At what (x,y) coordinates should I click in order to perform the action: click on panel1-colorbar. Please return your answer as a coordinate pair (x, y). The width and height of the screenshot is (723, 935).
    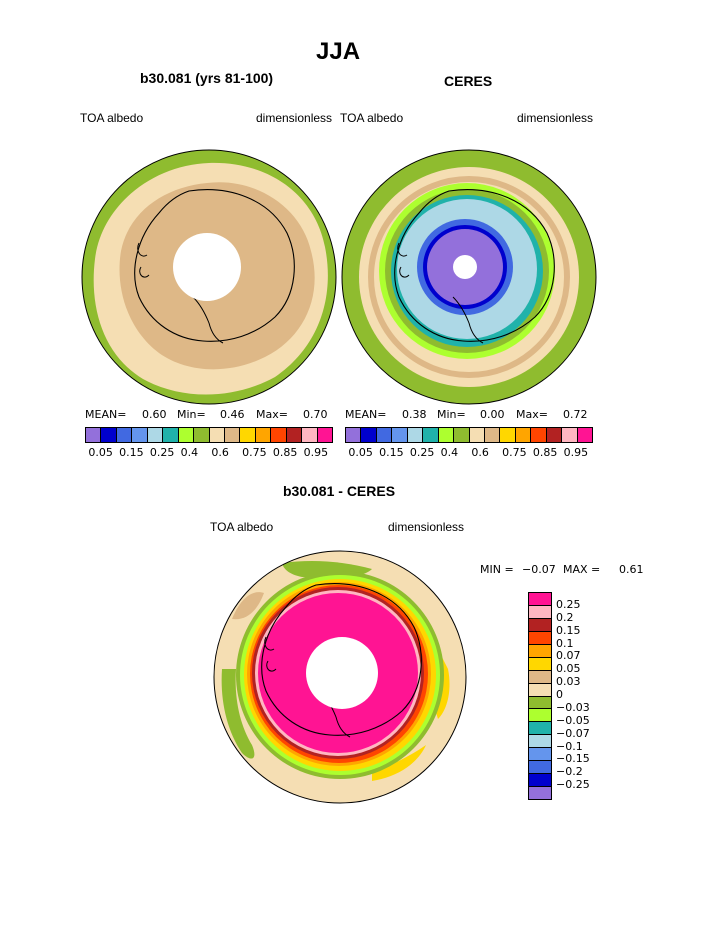
    Looking at the image, I should click on (209, 435).